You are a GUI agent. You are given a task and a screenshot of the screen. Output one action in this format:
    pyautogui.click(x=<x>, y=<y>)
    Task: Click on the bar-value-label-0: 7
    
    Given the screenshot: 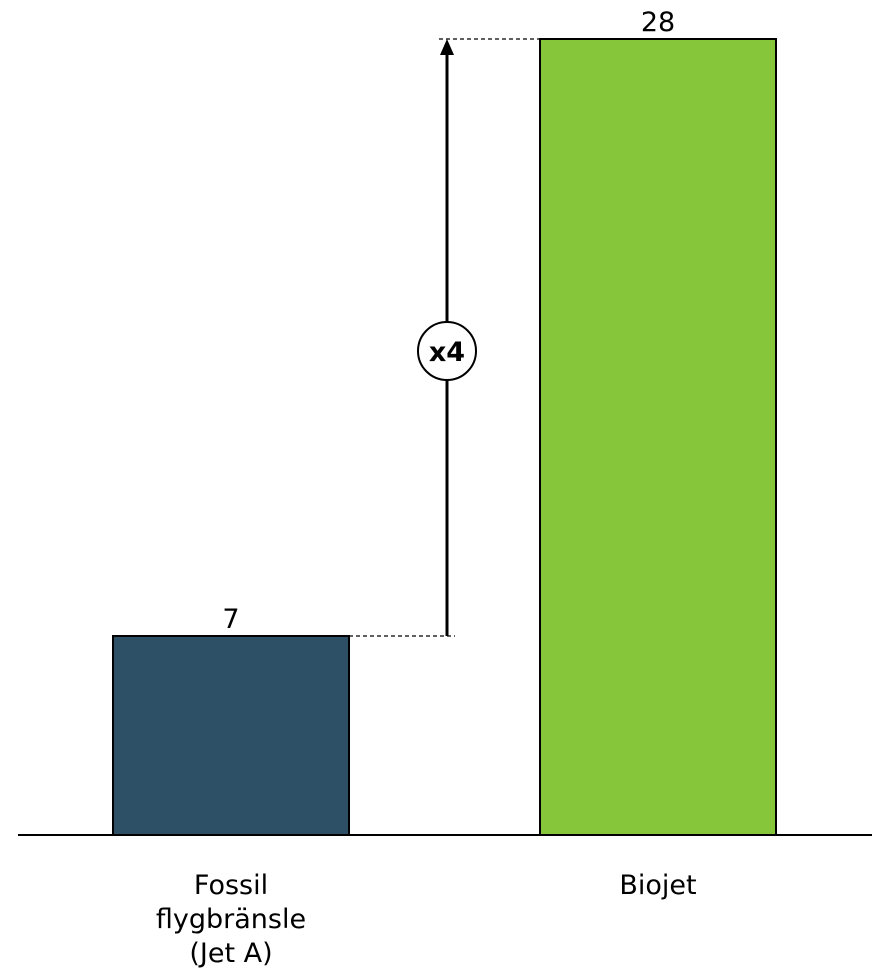 What is the action you would take?
    pyautogui.click(x=230, y=619)
    